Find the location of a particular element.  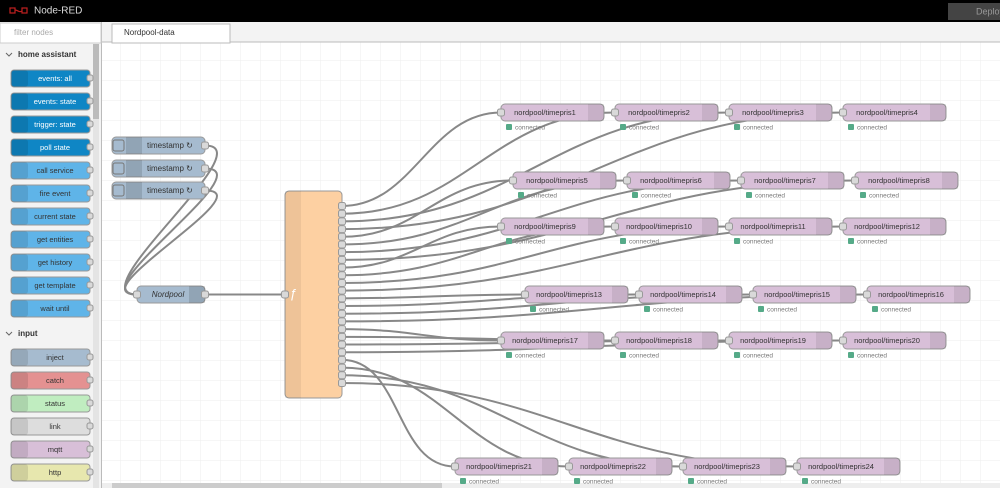

palette-category-label: input is located at coordinates (28, 333).